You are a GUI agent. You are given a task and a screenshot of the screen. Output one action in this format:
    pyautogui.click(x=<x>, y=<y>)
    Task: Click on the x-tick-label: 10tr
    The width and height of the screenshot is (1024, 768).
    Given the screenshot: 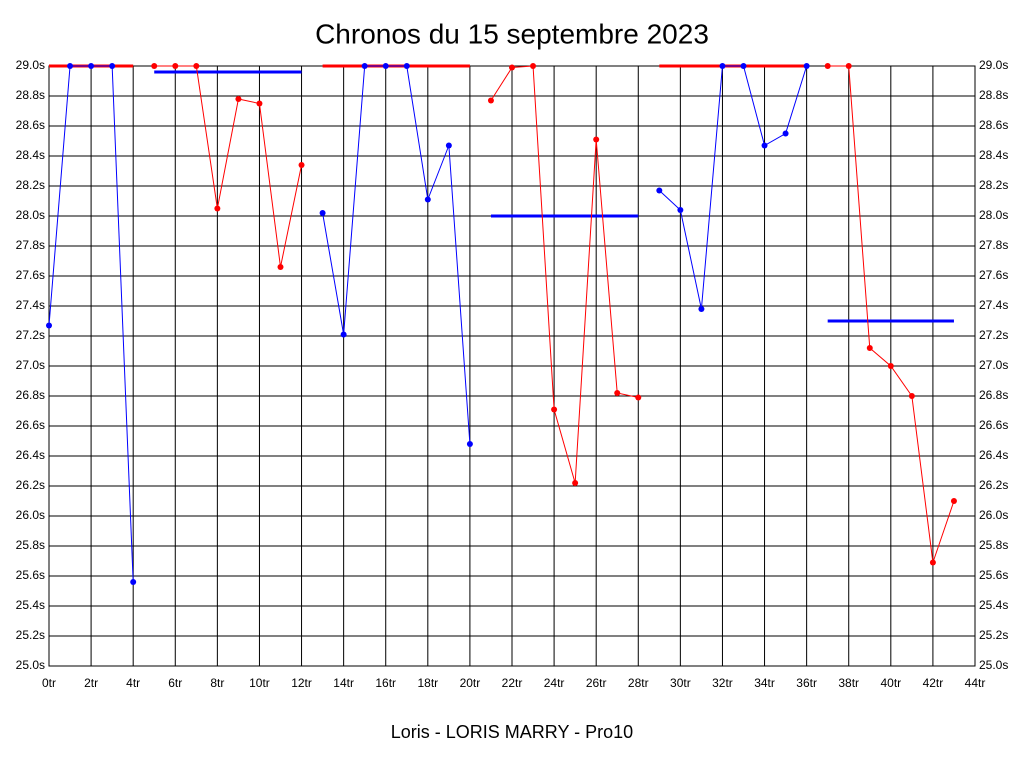 What is the action you would take?
    pyautogui.click(x=259, y=683)
    